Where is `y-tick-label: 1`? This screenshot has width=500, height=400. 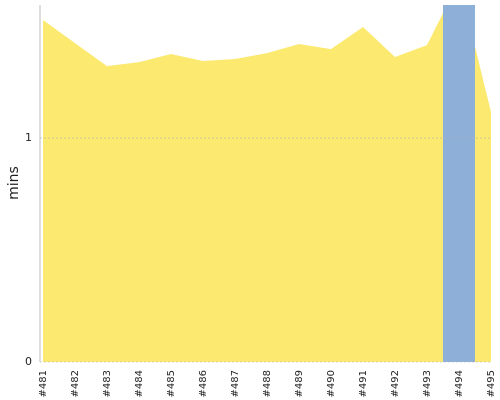 y-tick-label: 1 is located at coordinates (28, 137).